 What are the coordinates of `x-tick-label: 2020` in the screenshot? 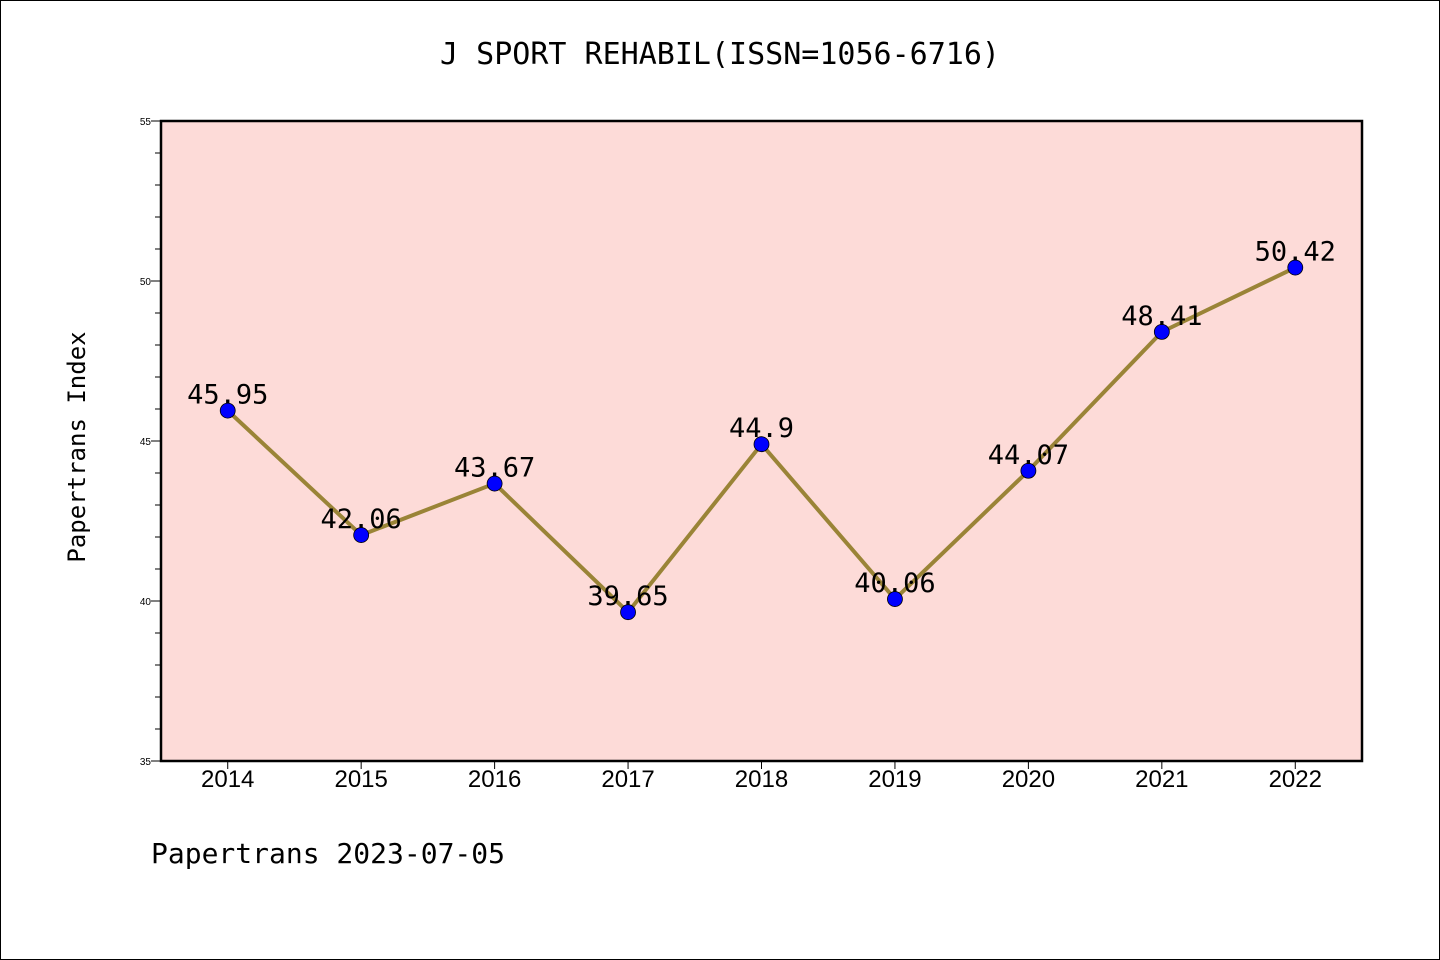 It's located at (1028, 779).